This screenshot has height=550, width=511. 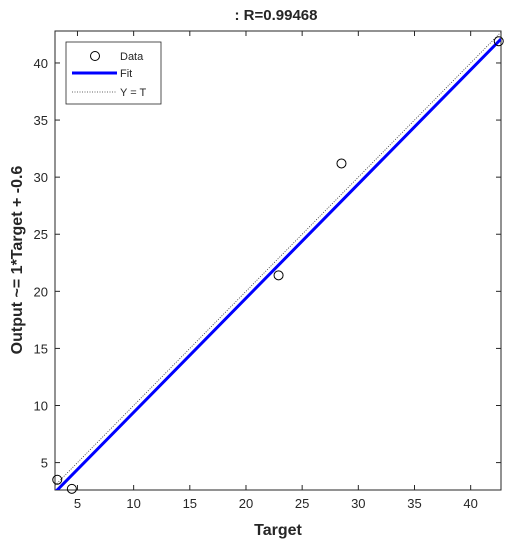 I want to click on legend: Data Fit Y = T, so click(x=113, y=73).